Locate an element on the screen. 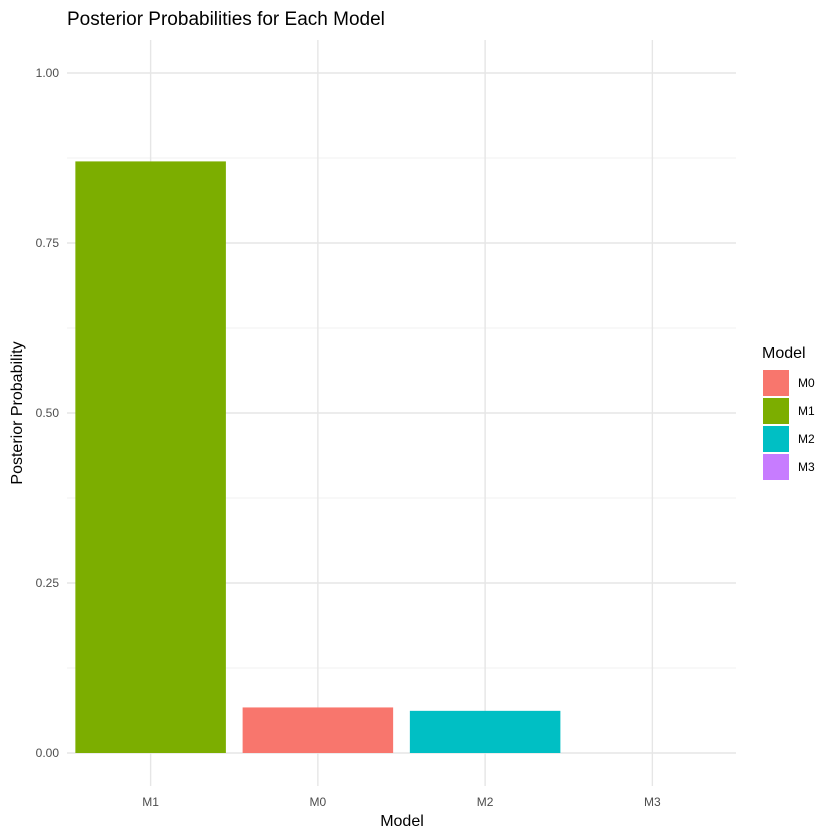 This screenshot has width=840, height=840. x-tick-label: M1 is located at coordinates (150, 802).